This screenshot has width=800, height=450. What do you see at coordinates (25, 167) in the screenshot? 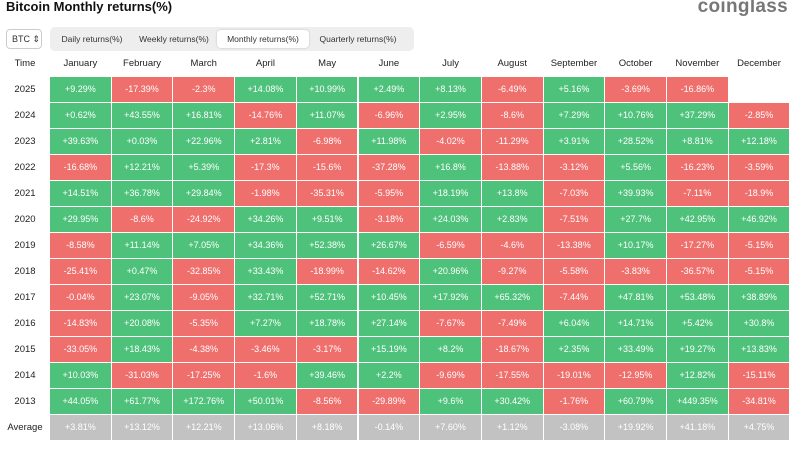
I see `row-label: 2022` at bounding box center [25, 167].